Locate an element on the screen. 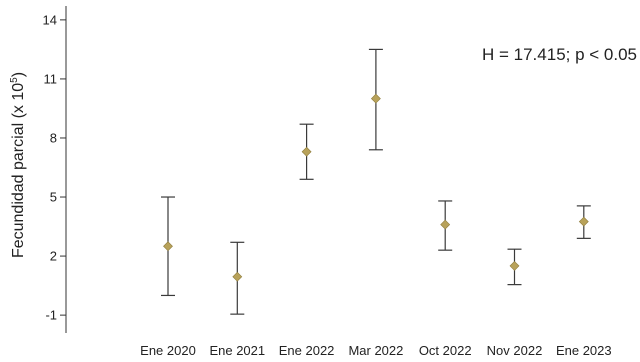  statistic-annotation: H = 17.415; p < 0.05 is located at coordinates (559, 54).